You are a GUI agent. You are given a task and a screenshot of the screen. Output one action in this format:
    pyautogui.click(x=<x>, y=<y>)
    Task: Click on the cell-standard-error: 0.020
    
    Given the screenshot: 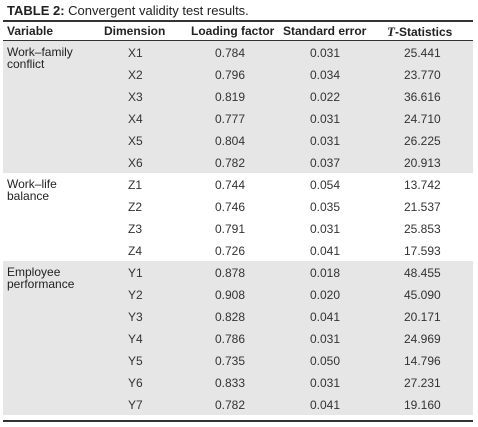 What is the action you would take?
    pyautogui.click(x=325, y=295)
    